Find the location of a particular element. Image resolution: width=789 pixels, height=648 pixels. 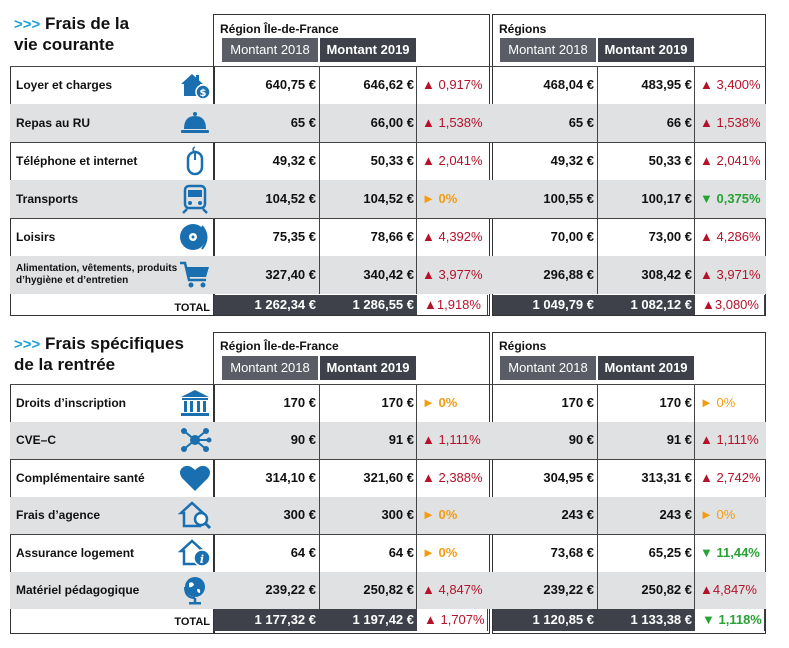

row-label: CVE–C is located at coordinates (36, 440).